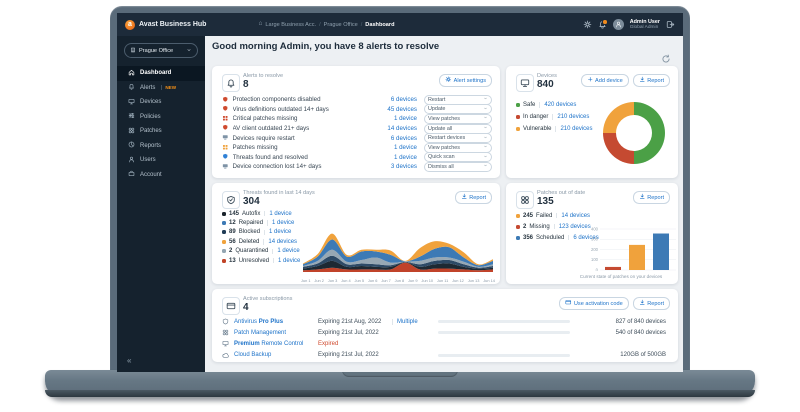  I want to click on legend-item: 2 Quarantined 1 device, so click(261, 251).